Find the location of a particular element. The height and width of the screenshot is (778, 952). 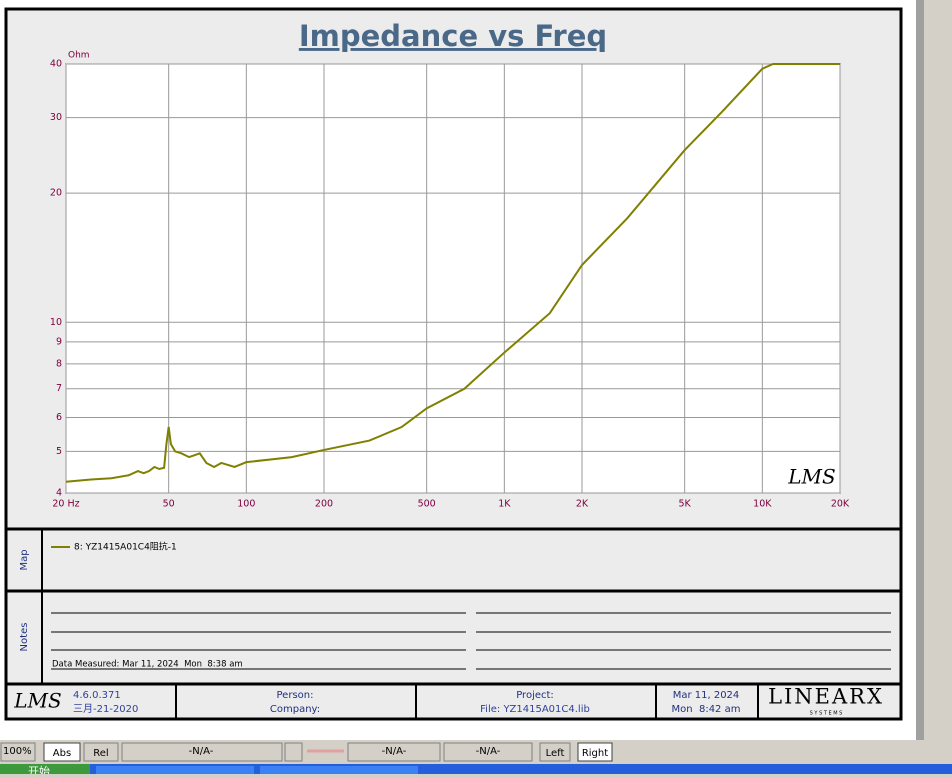

footer-dividers is located at coordinates (467, 701).